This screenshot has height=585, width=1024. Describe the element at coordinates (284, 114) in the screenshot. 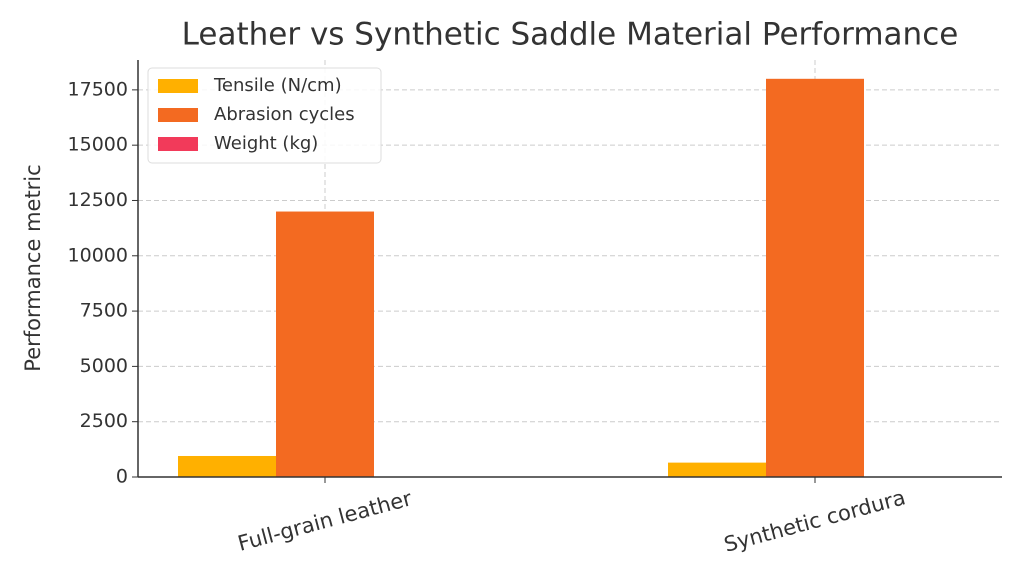

I see `legend-label: Abrasion cycles` at that location.